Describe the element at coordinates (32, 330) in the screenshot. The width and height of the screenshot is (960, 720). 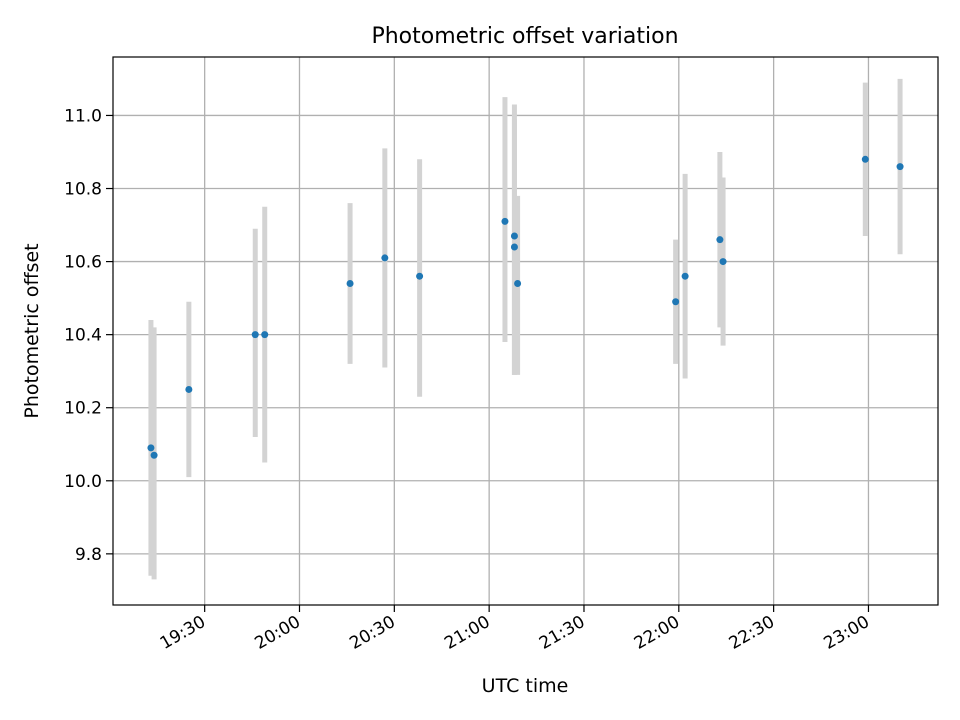
I see `y-axis-label: Photometric offset` at that location.